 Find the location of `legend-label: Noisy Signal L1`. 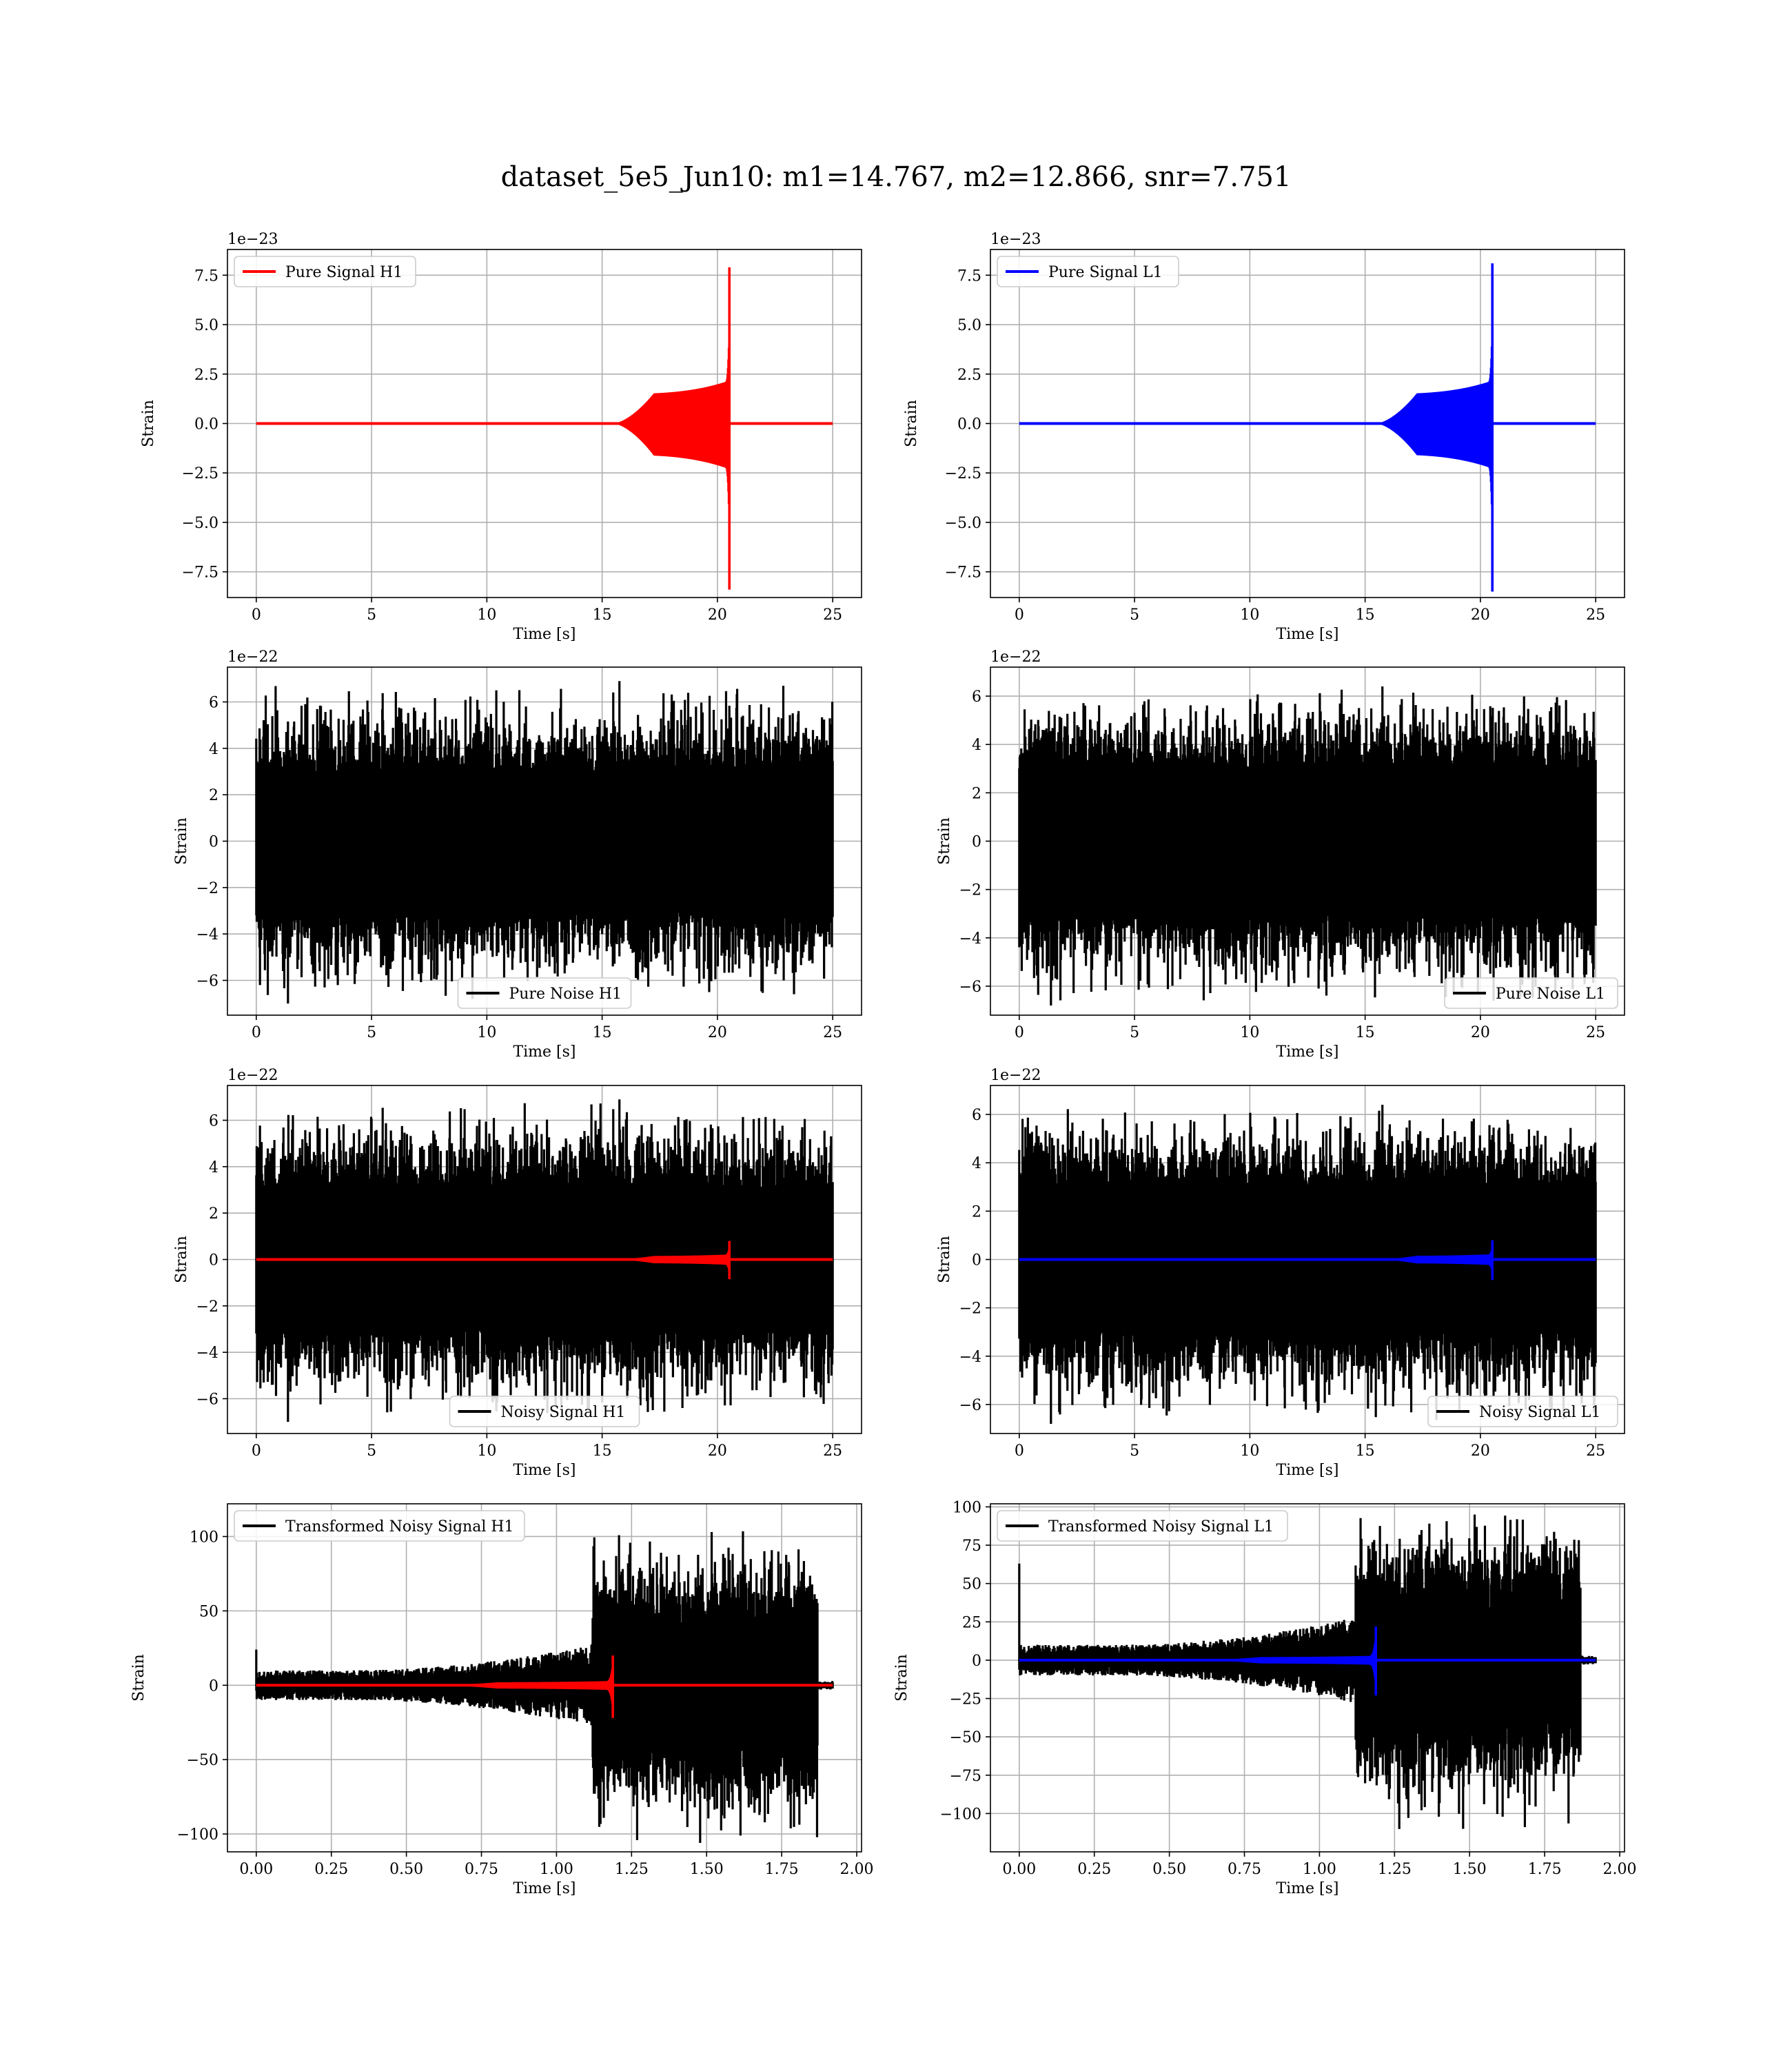

legend-label: Noisy Signal L1 is located at coordinates (1540, 1412).